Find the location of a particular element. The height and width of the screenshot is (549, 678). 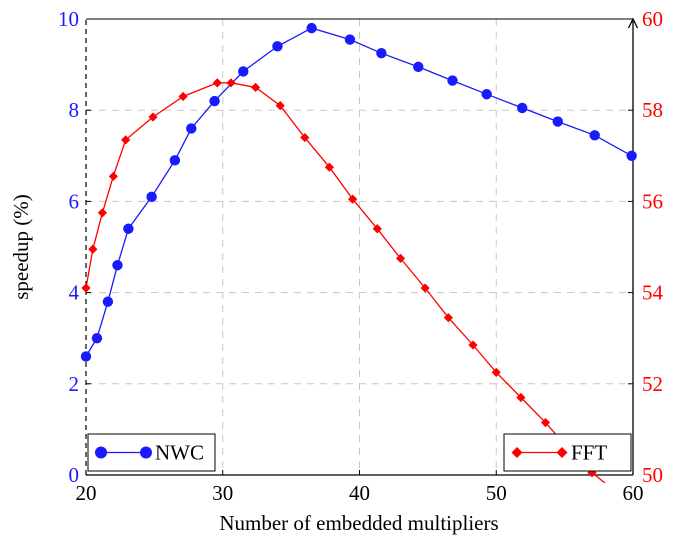

legend-label: NWC is located at coordinates (179, 453).